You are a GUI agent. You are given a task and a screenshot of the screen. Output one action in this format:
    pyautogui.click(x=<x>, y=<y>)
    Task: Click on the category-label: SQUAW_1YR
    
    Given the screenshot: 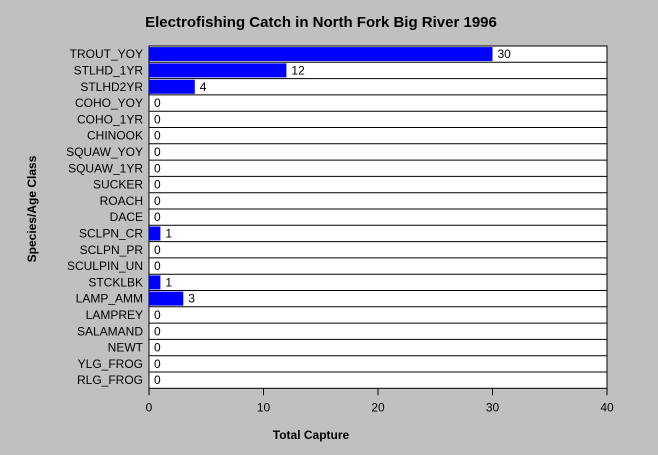 What is the action you would take?
    pyautogui.click(x=105, y=168)
    